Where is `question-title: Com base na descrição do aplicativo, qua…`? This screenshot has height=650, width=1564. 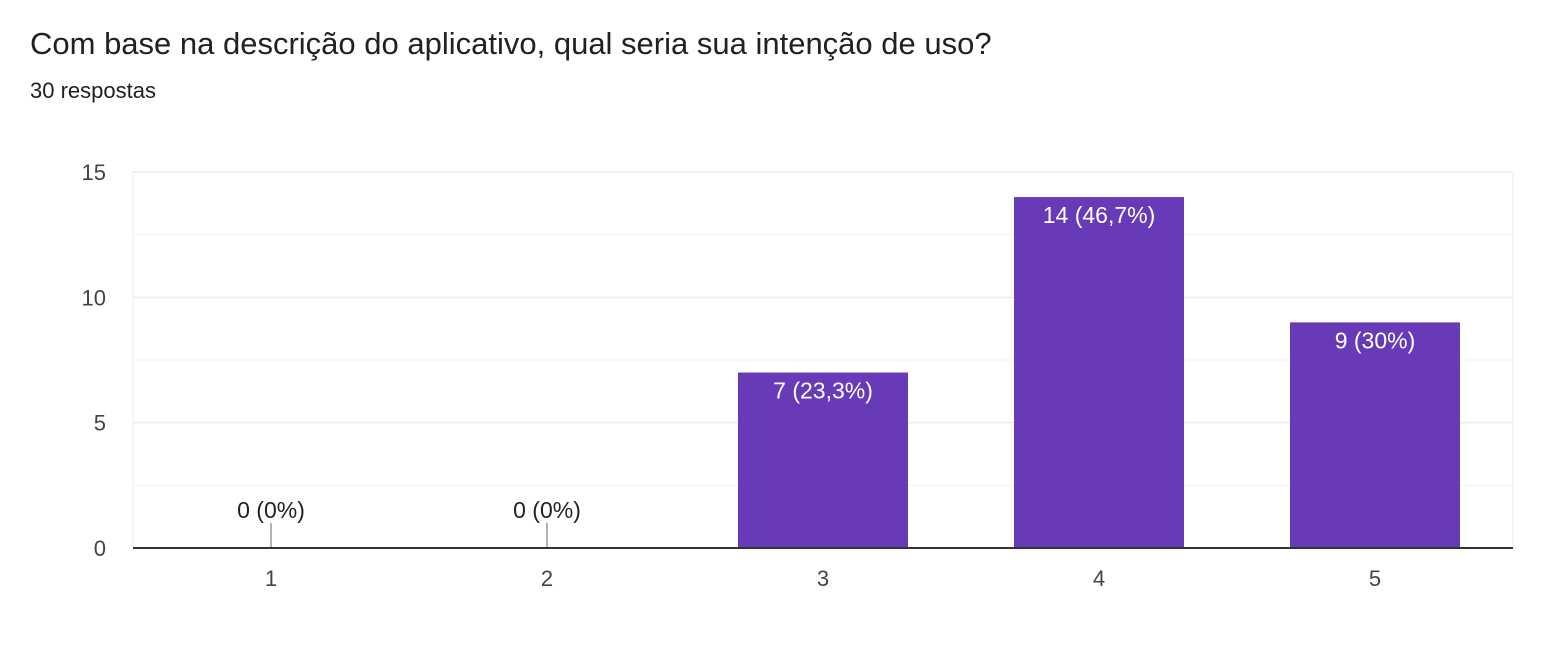 question-title: Com base na descrição do aplicativo, qua… is located at coordinates (511, 43).